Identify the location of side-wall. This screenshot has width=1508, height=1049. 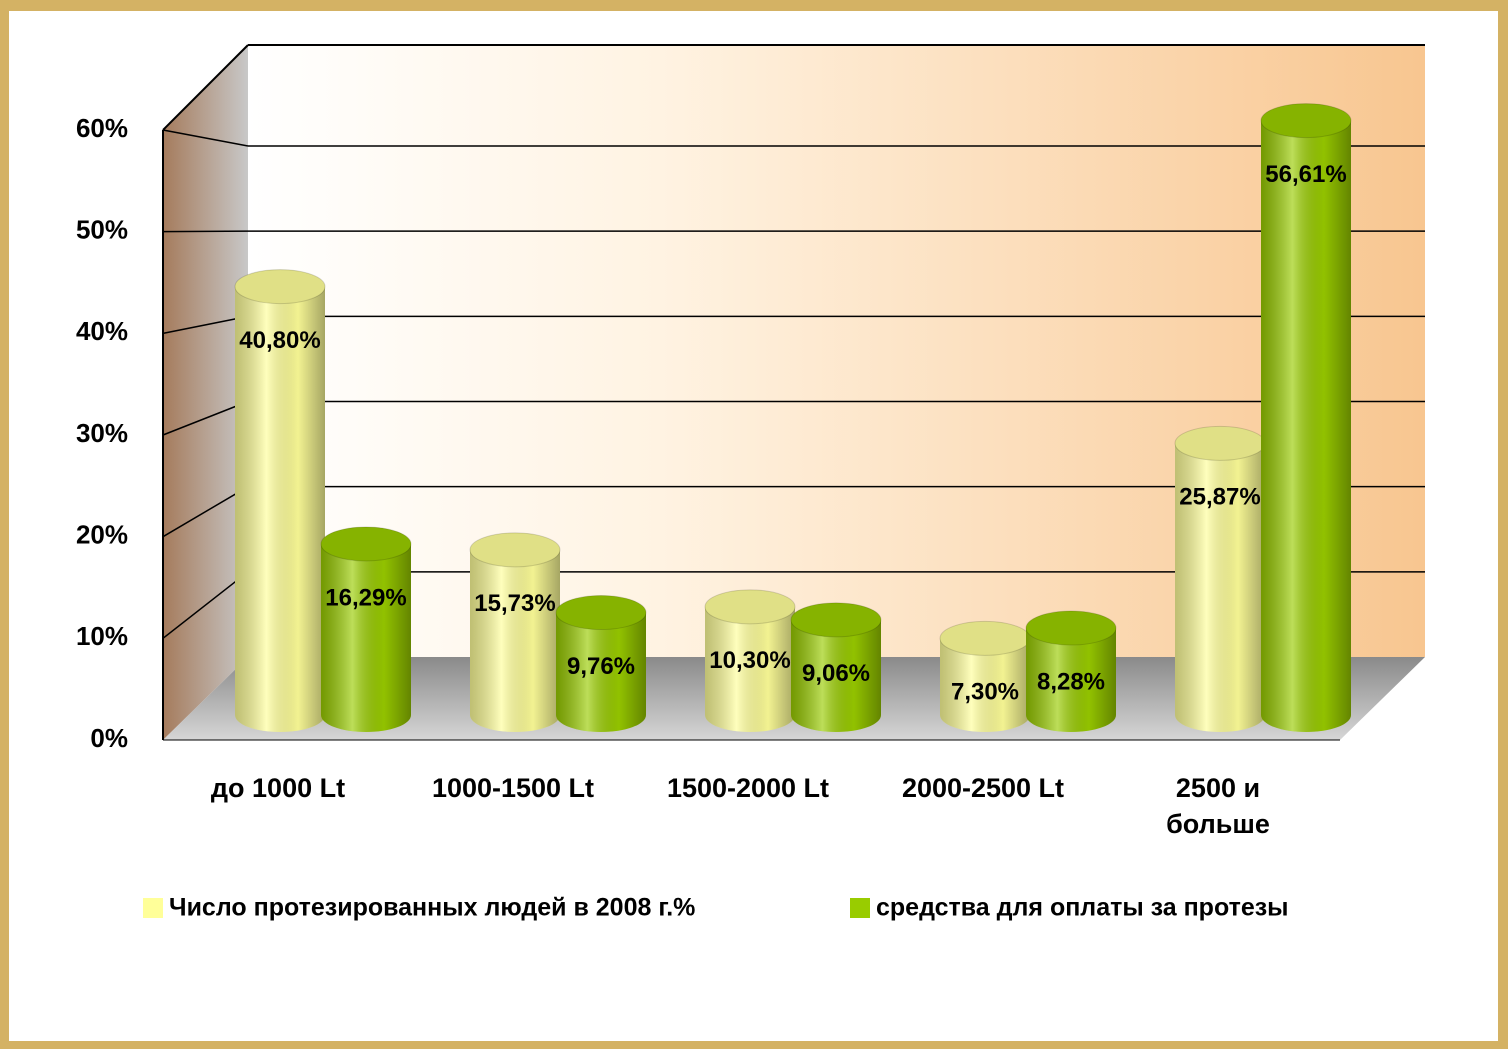
(205, 392).